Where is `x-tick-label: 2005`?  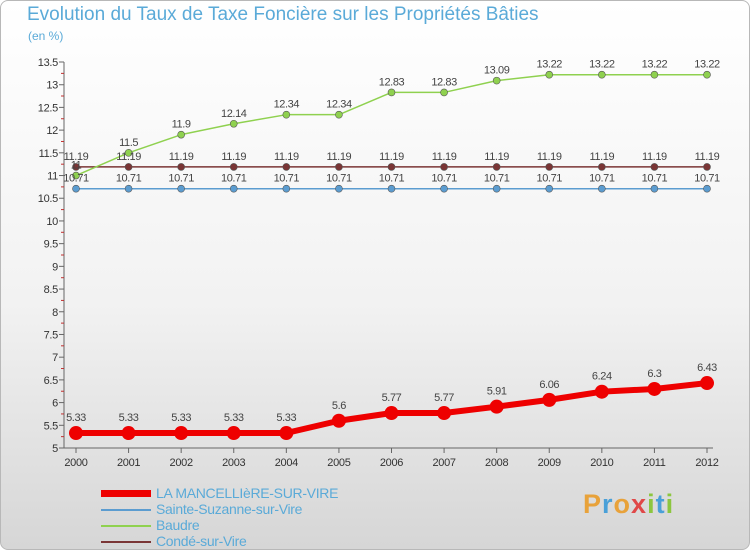 x-tick-label: 2005 is located at coordinates (338, 463).